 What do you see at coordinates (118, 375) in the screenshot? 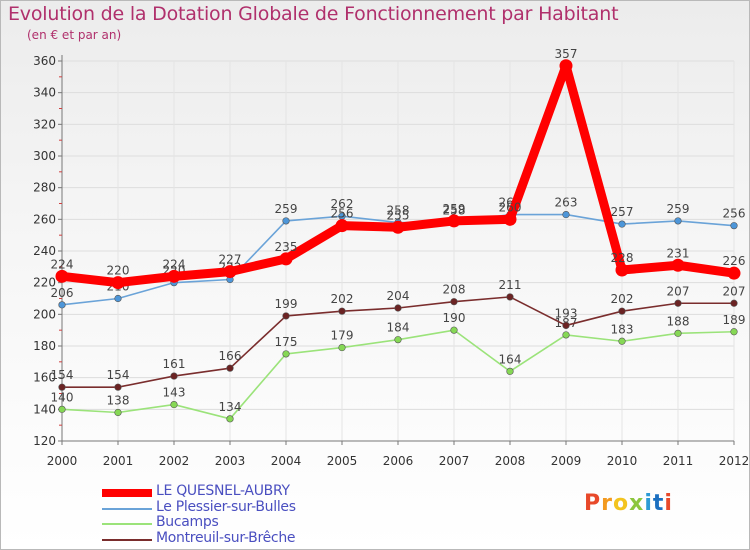
I see `data-label: 154` at bounding box center [118, 375].